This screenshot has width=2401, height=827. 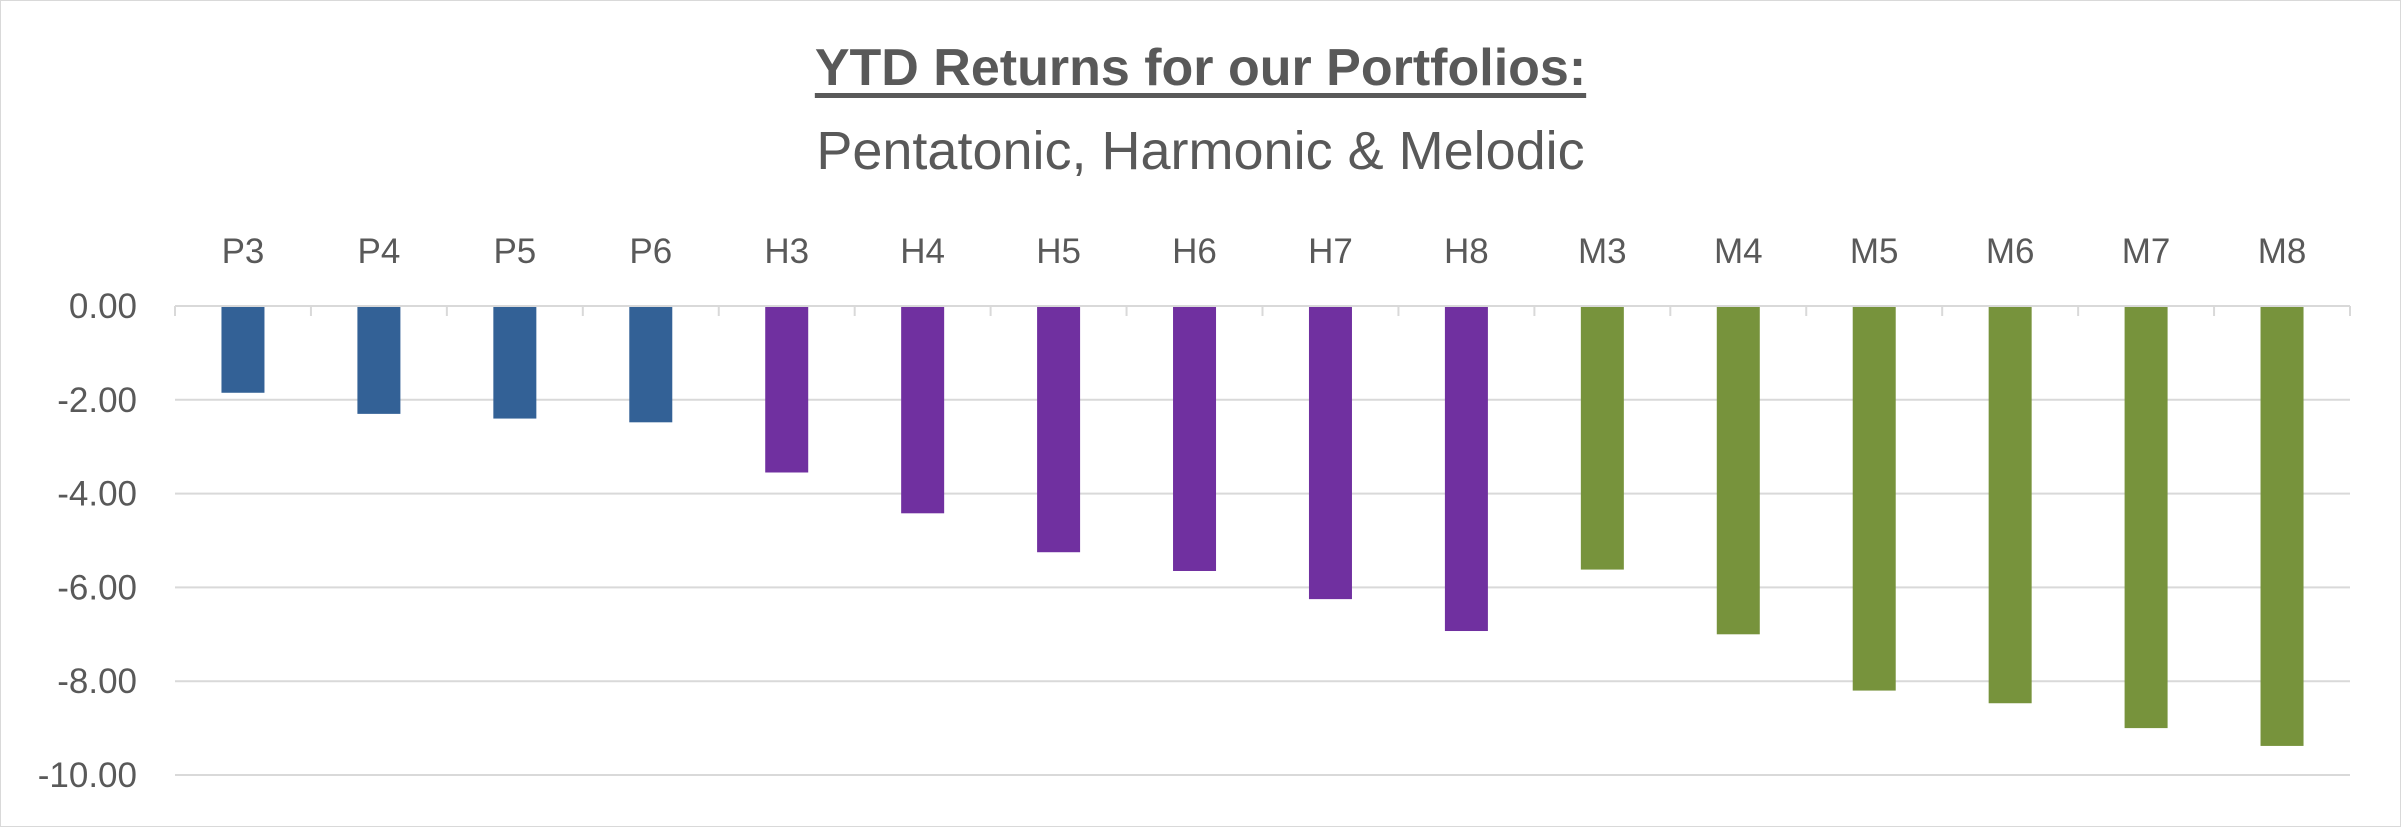 I want to click on y-tick-label: -10.00, so click(x=87, y=775).